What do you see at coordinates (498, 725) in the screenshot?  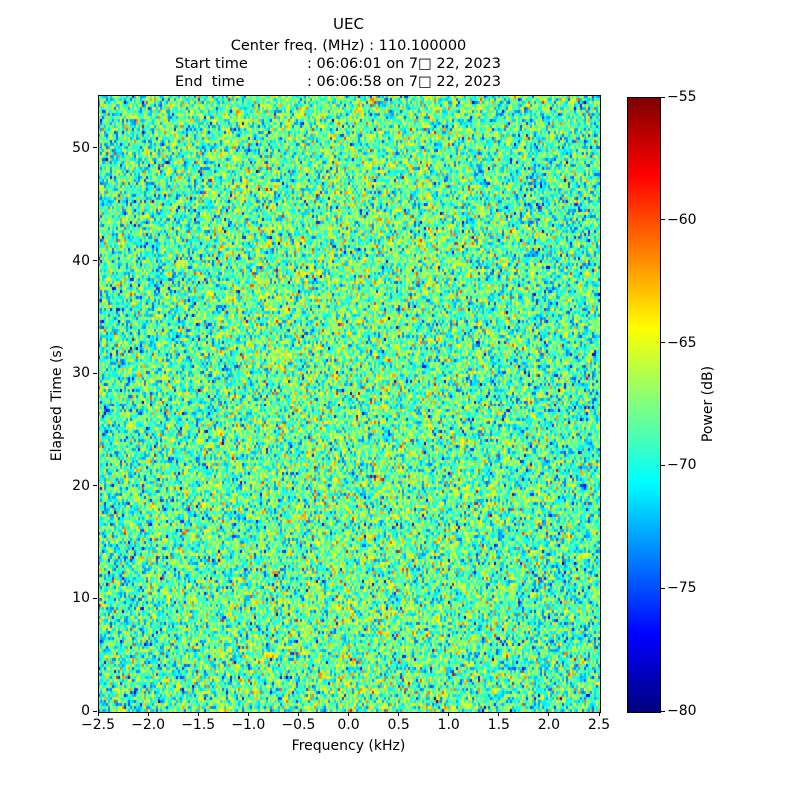 I see `x-tick-label: 1.5` at bounding box center [498, 725].